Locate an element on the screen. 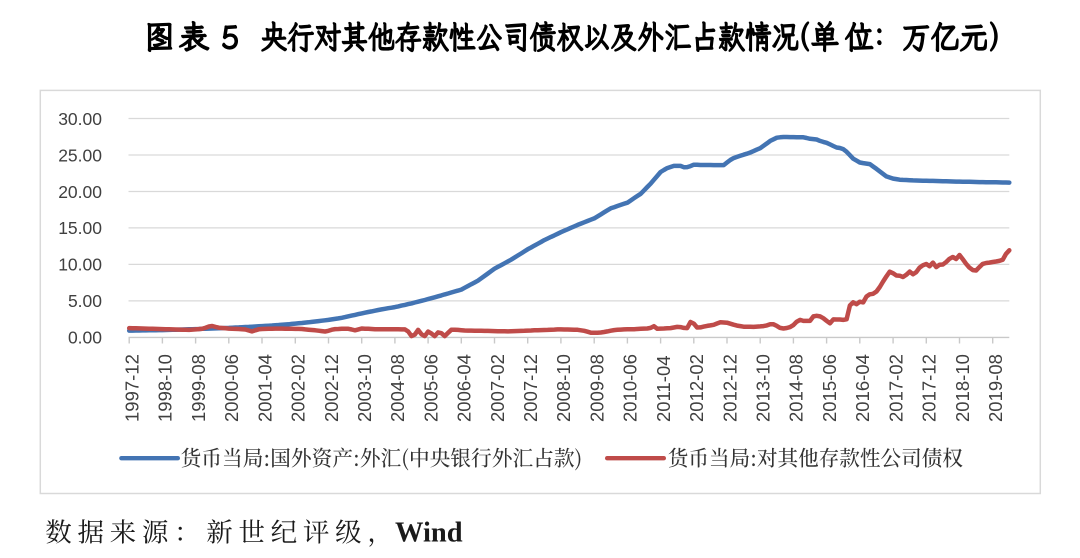  svg-text: 2008-10 is located at coordinates (563, 388).